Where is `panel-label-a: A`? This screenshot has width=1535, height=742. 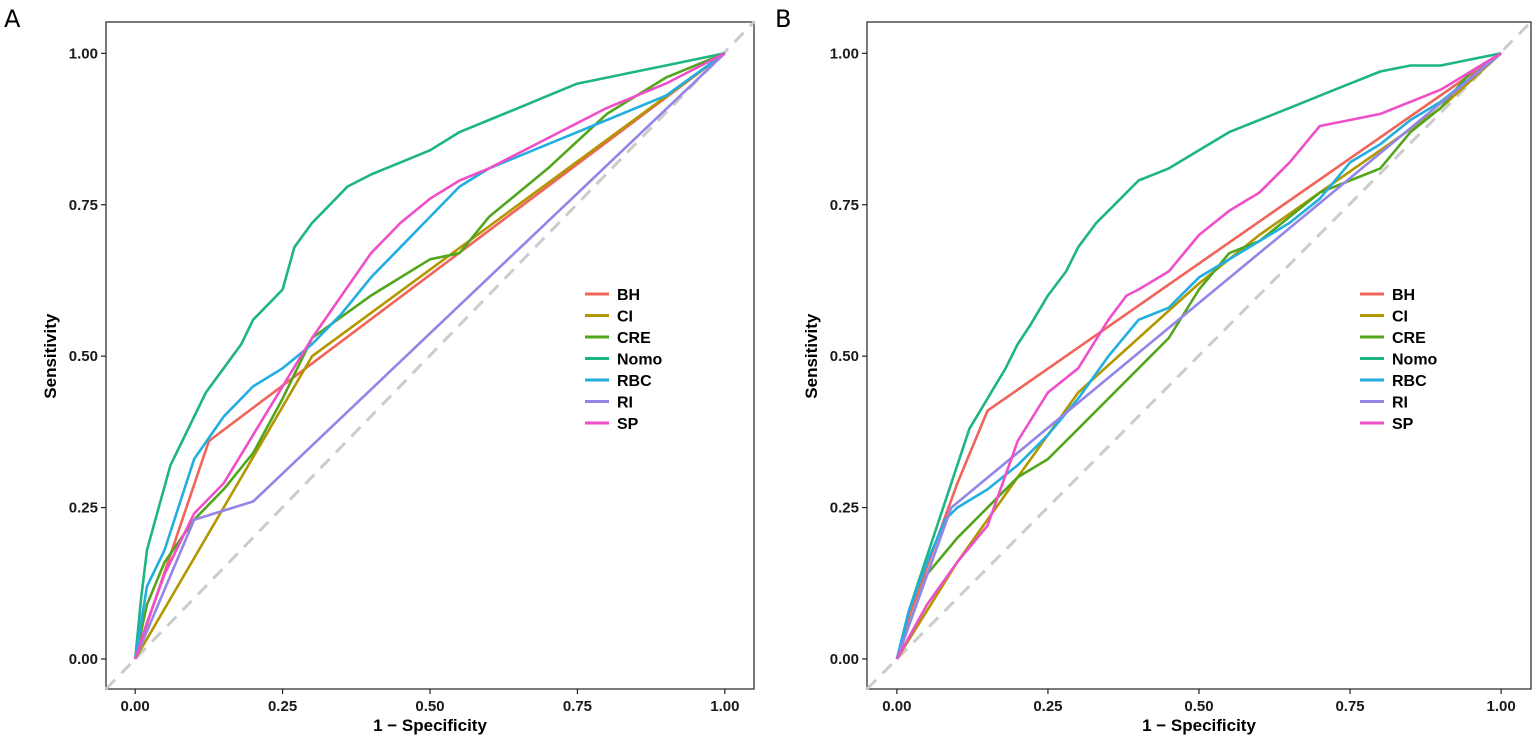
panel-label-a: A is located at coordinates (12, 19).